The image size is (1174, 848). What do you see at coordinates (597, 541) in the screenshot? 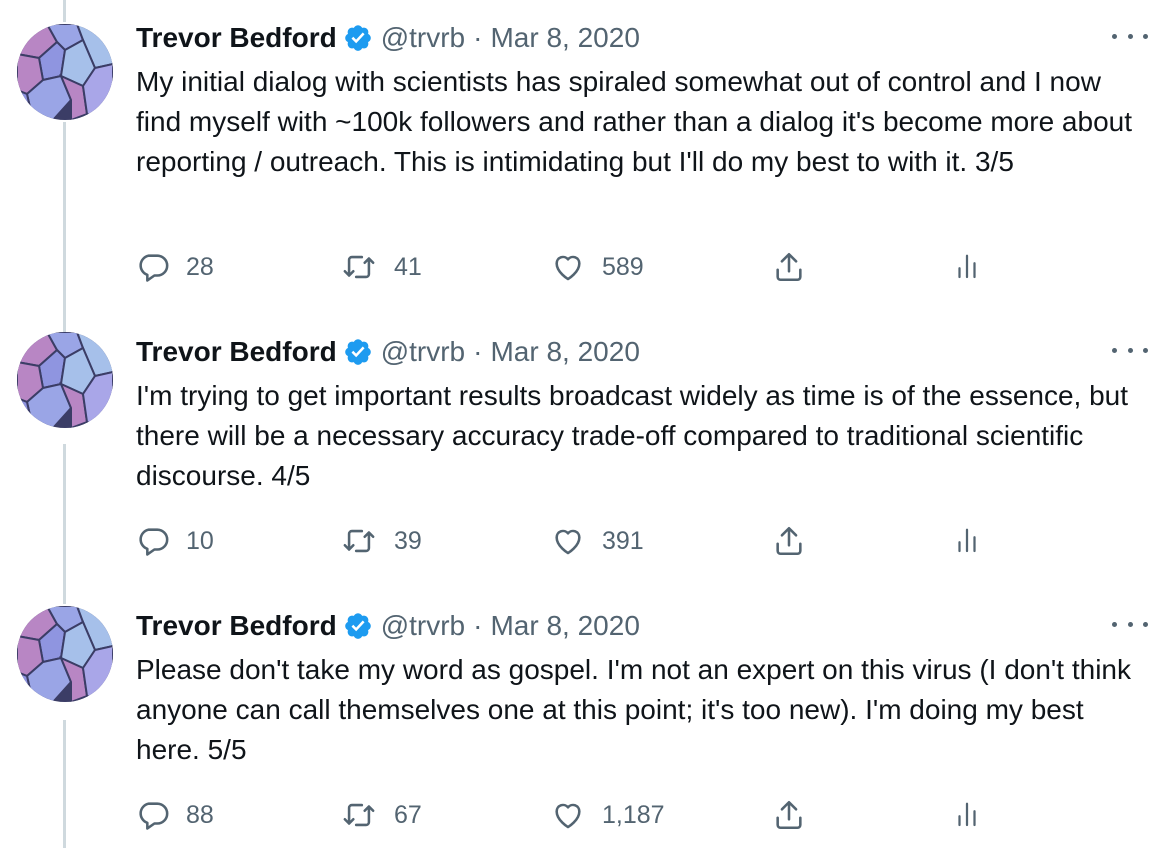
I see `like-button: 391` at bounding box center [597, 541].